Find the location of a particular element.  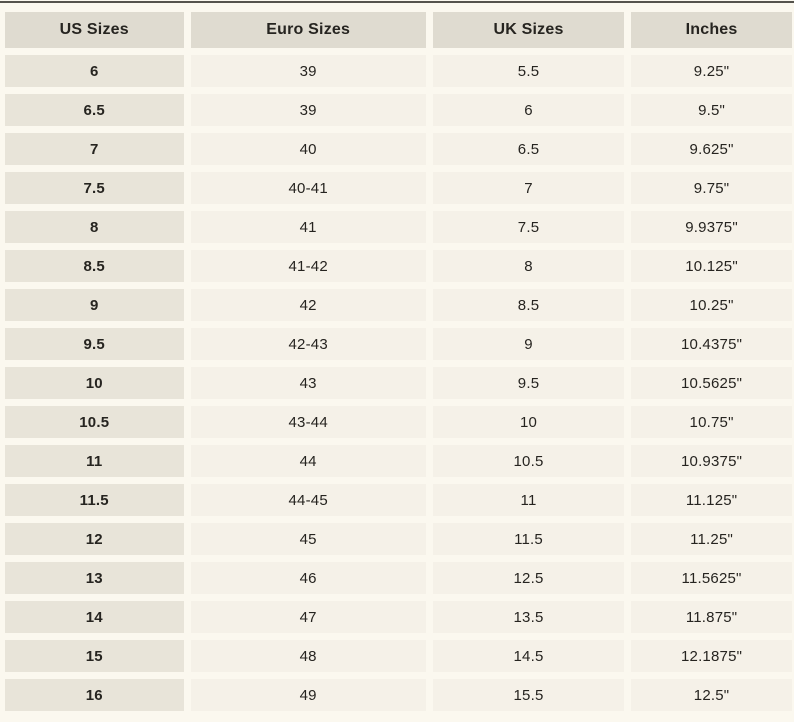

inches-cell: 12.1875" is located at coordinates (711, 656).